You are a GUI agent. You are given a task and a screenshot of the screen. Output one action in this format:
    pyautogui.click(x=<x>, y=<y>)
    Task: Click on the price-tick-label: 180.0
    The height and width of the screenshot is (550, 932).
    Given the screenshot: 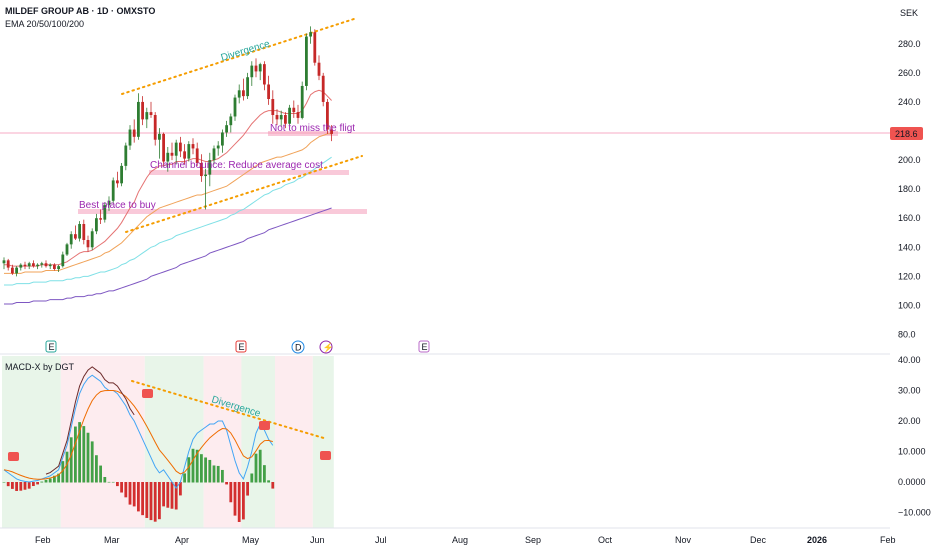 What is the action you would take?
    pyautogui.click(x=909, y=189)
    